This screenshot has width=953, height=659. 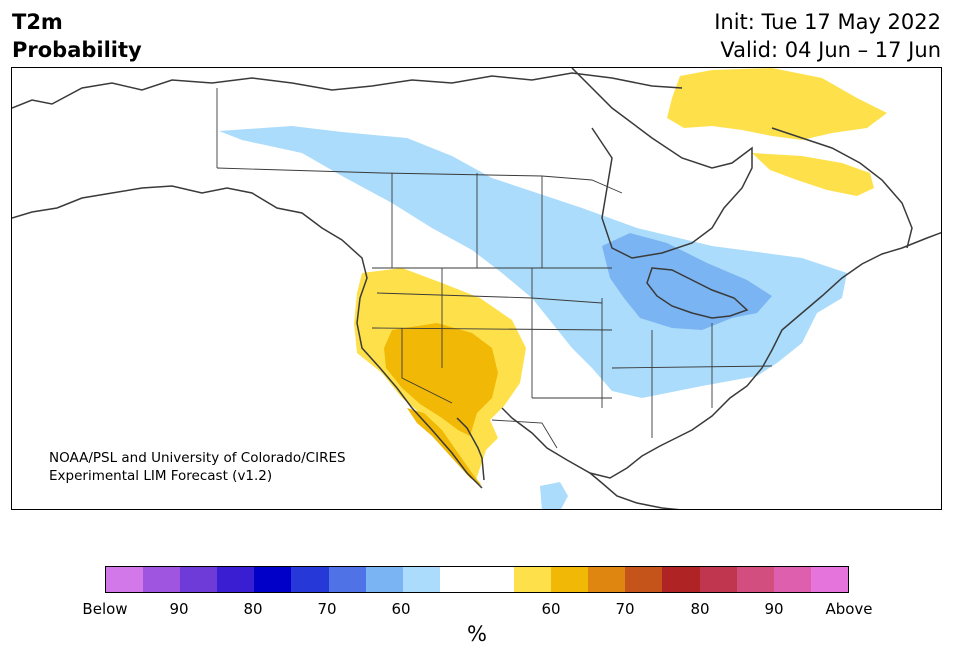 What do you see at coordinates (827, 22) in the screenshot?
I see `init-date: Init: Tue 17 May 2022` at bounding box center [827, 22].